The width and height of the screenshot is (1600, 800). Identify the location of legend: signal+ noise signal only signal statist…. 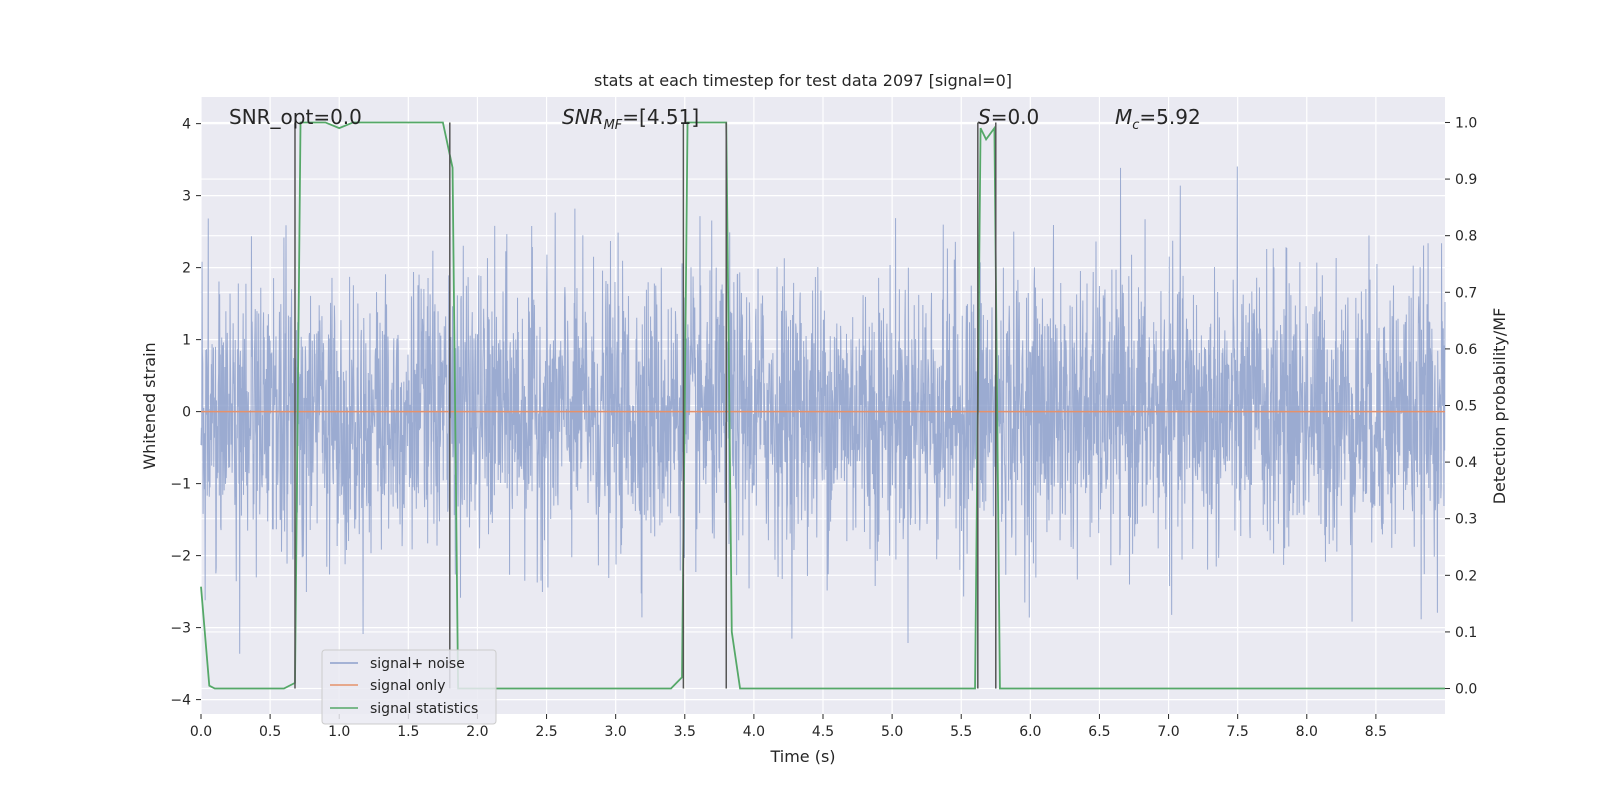
(409, 687).